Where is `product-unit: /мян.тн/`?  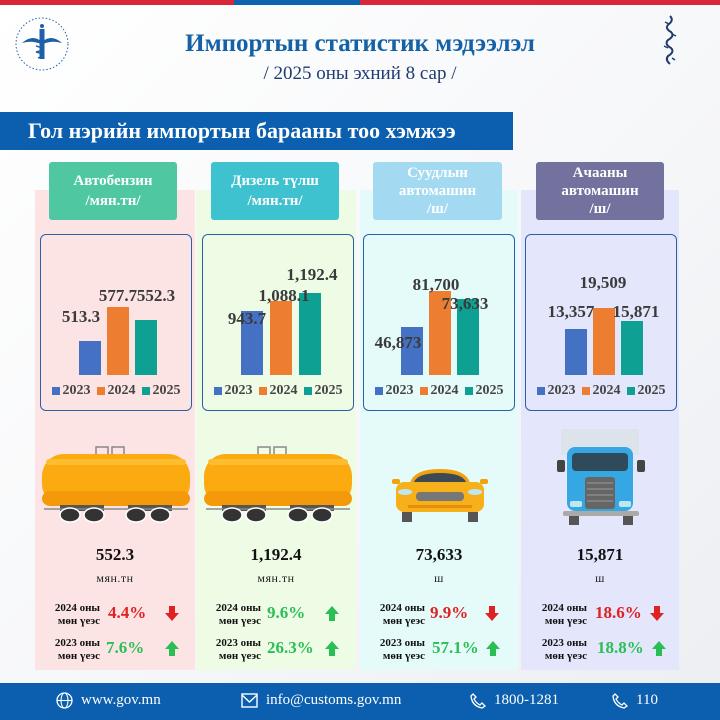
product-unit: /мян.тн/ is located at coordinates (113, 201).